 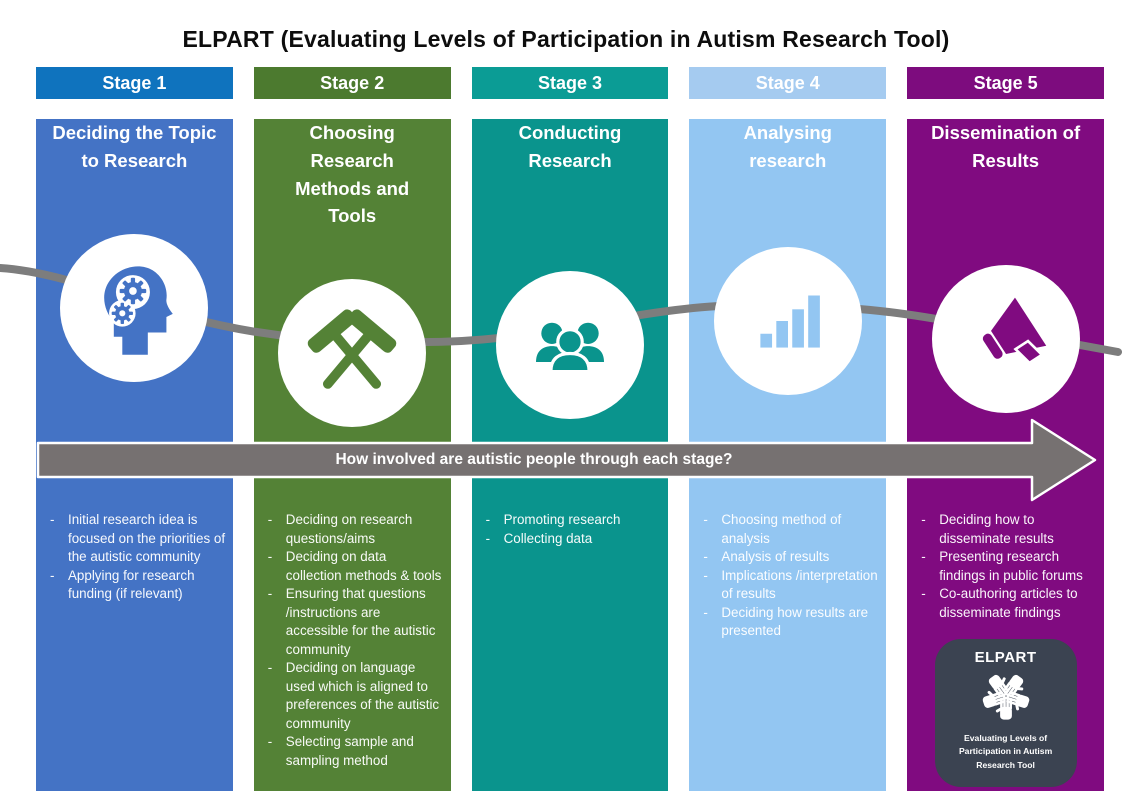 What do you see at coordinates (134, 308) in the screenshot?
I see `head-gears-icon` at bounding box center [134, 308].